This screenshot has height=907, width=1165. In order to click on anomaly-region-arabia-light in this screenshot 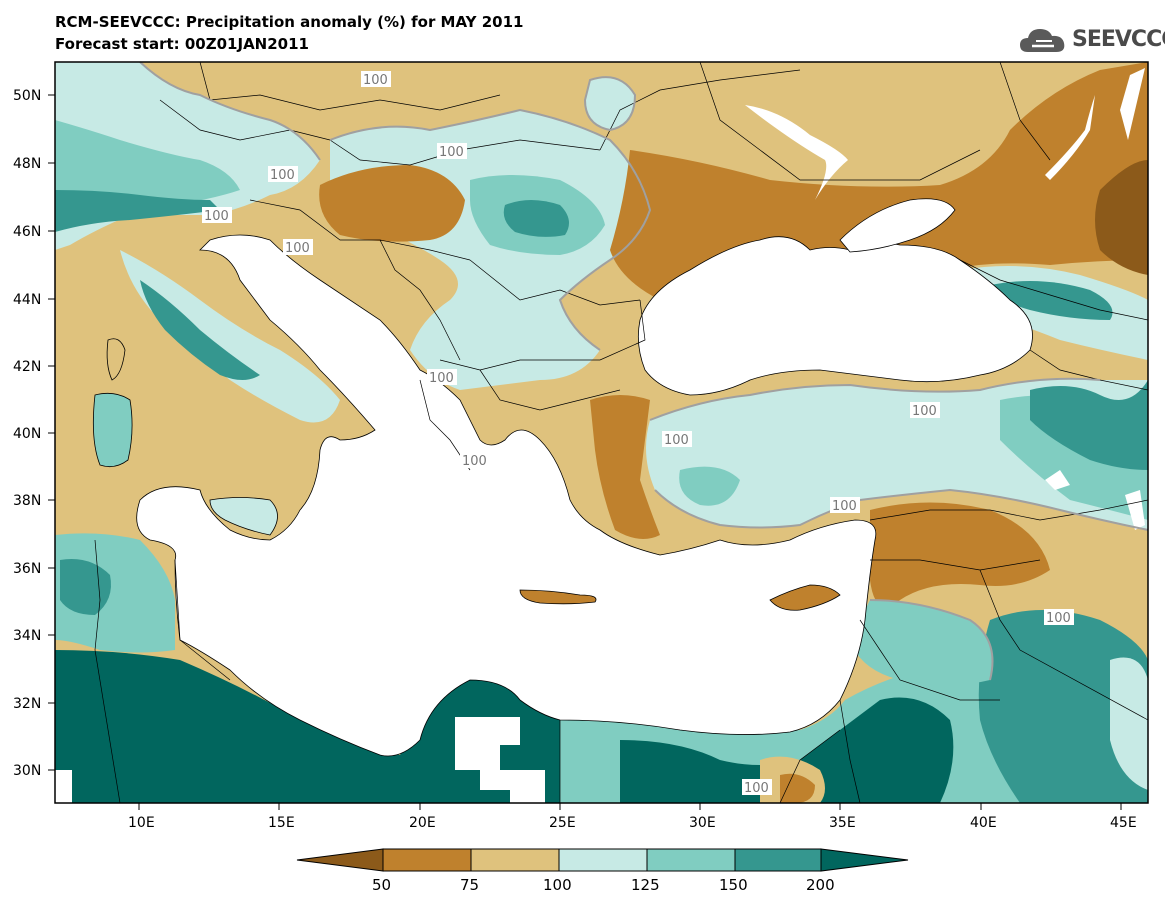, I will do `click(1129, 723)`.